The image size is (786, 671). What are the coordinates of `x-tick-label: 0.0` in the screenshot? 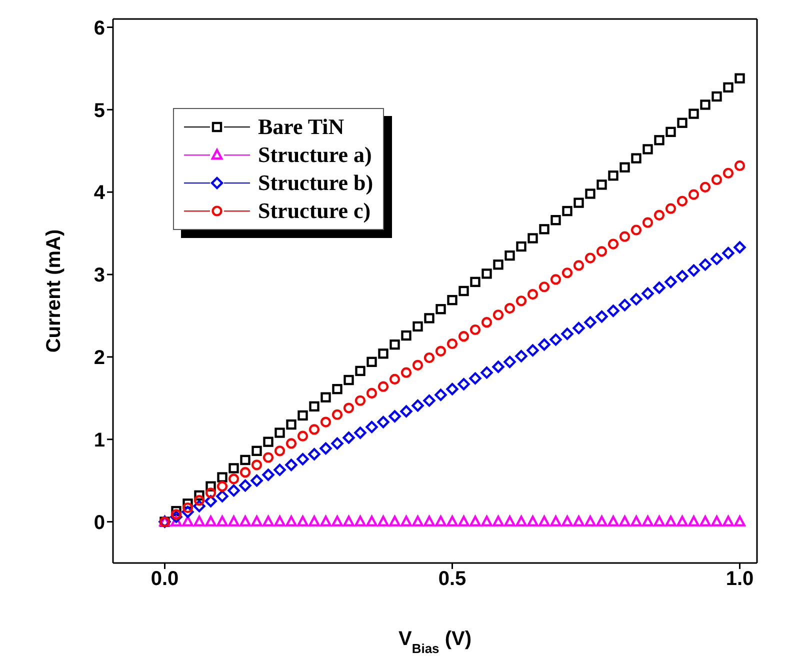 It's located at (164, 579).